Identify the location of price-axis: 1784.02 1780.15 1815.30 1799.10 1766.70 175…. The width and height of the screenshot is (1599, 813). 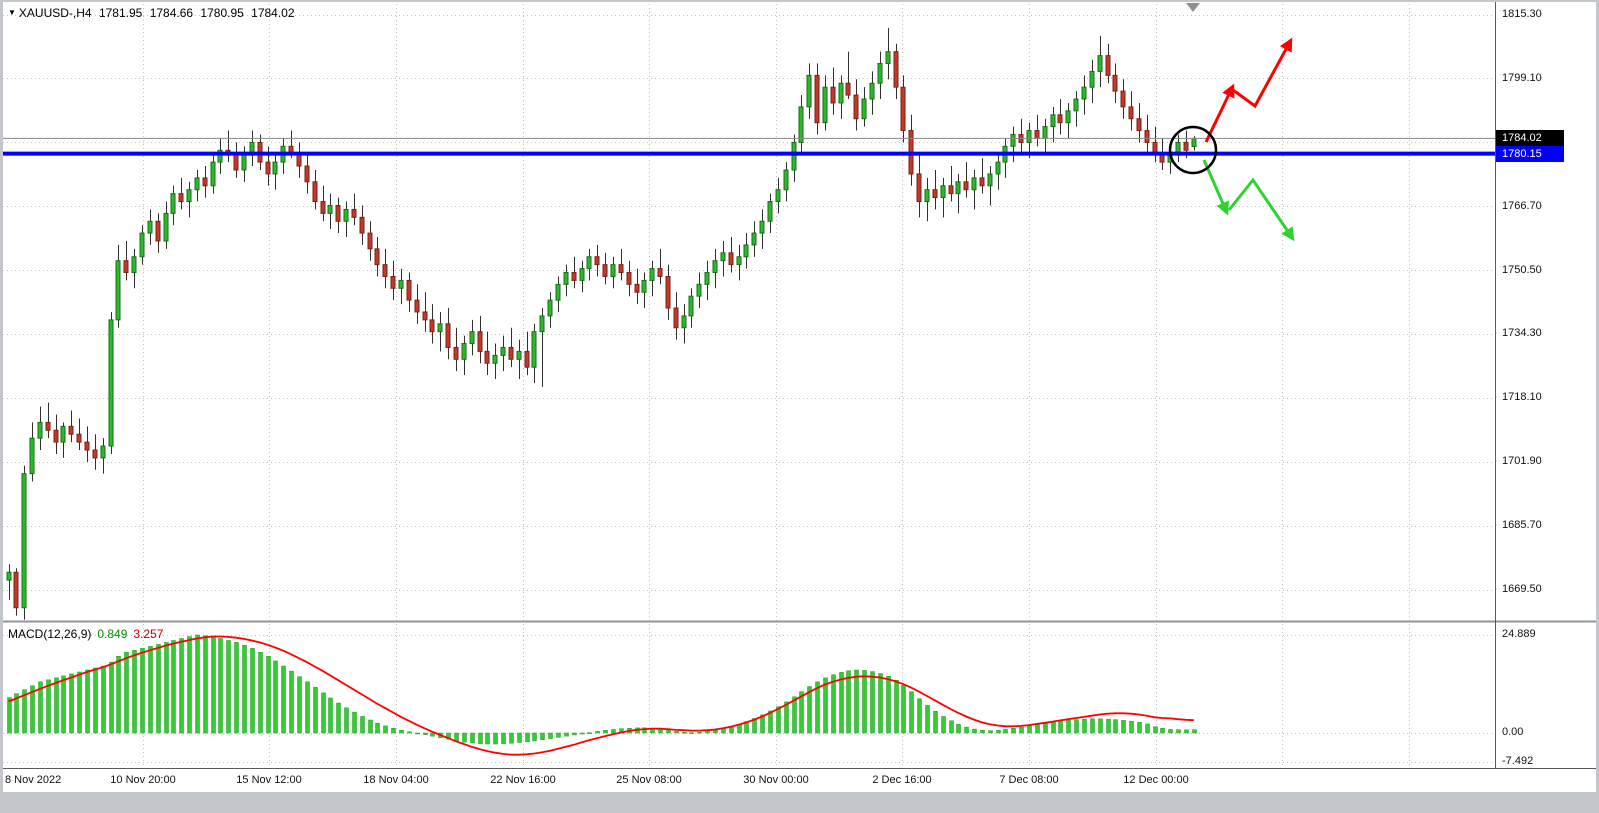
(1547, 396).